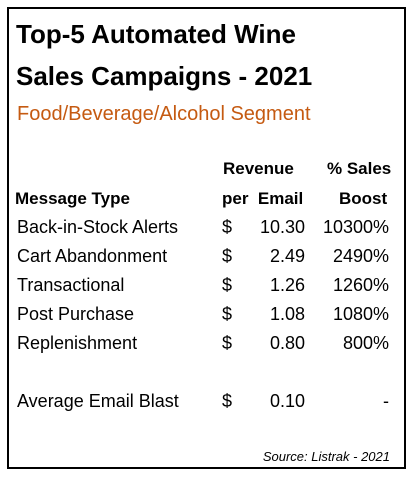  I want to click on header-boost-line-1: % Sales, so click(359, 168).